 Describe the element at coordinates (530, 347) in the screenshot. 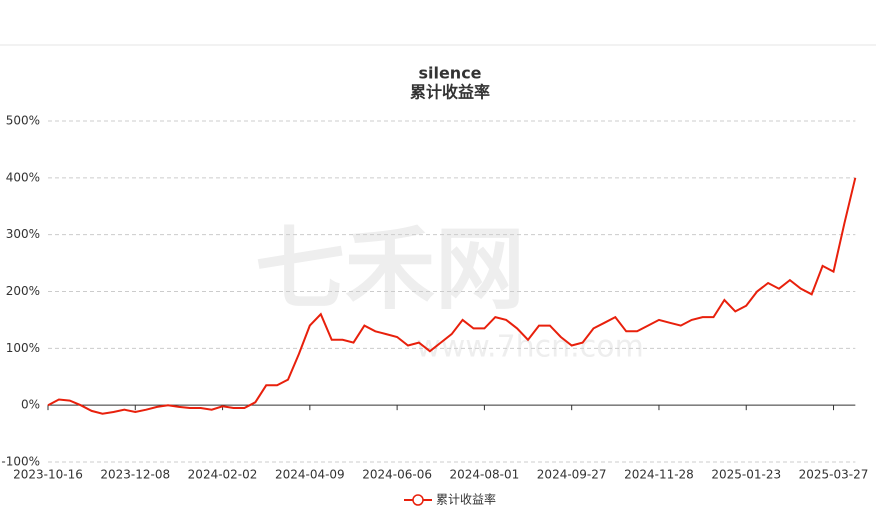

I see `watermark-url: www.7hcn.com` at that location.